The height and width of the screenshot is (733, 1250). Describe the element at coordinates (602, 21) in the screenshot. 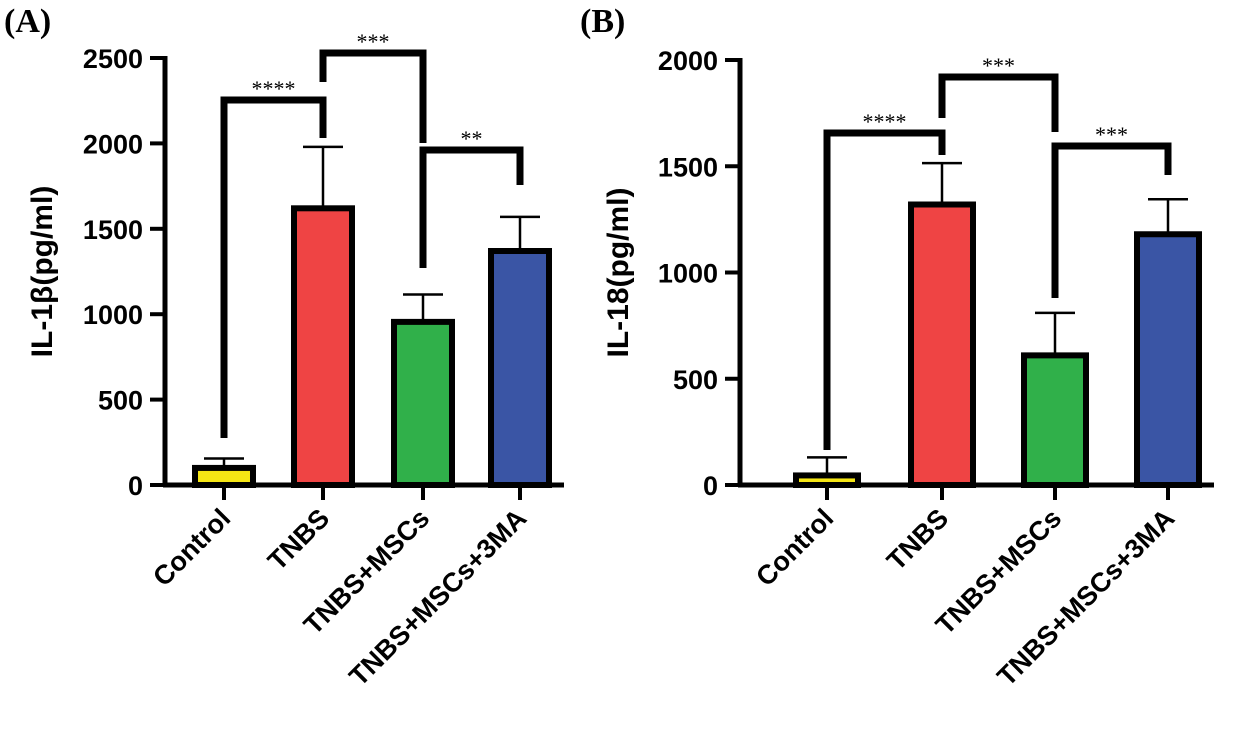

I see `panel-label: (B)` at that location.